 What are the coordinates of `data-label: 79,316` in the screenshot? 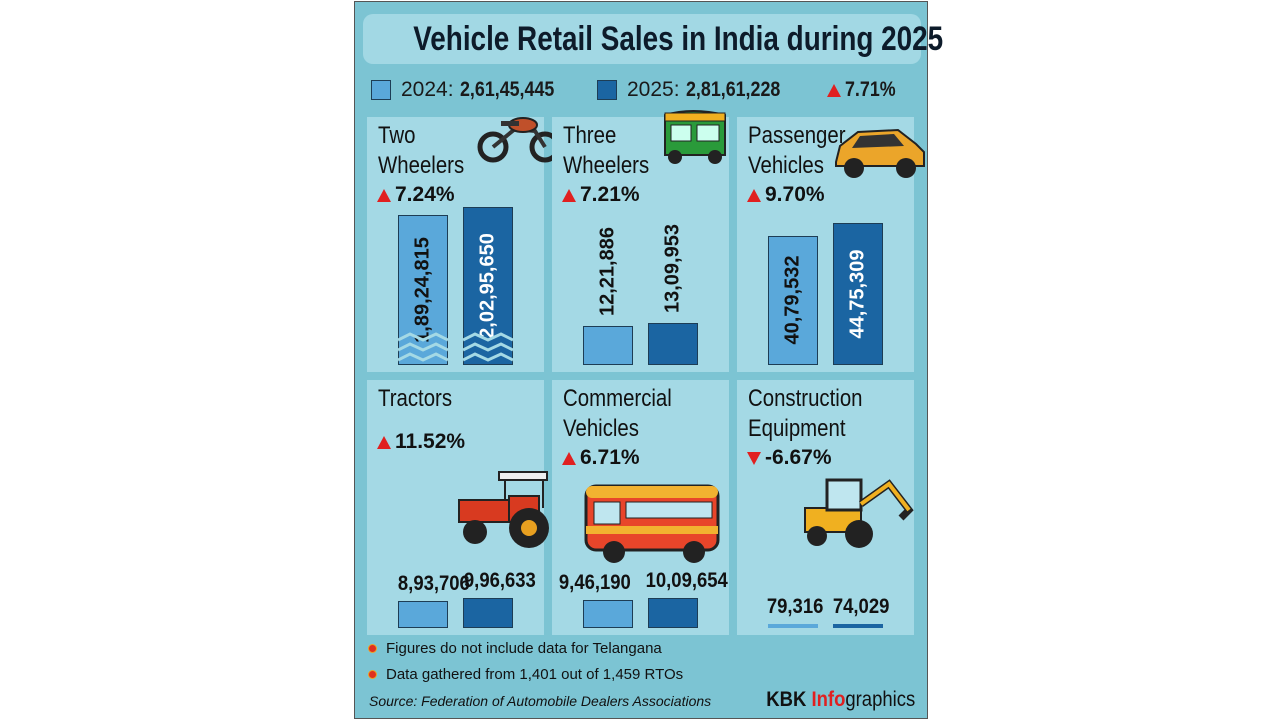 It's located at (795, 606).